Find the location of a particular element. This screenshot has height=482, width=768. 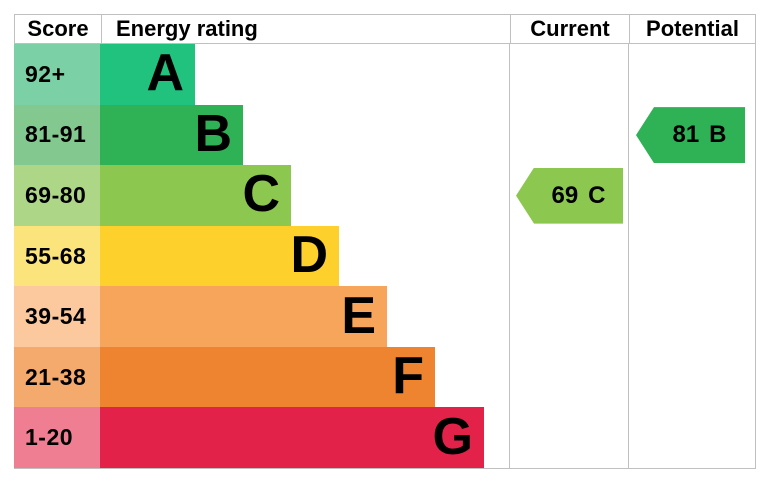

current-score-value: 69 is located at coordinates (565, 195).